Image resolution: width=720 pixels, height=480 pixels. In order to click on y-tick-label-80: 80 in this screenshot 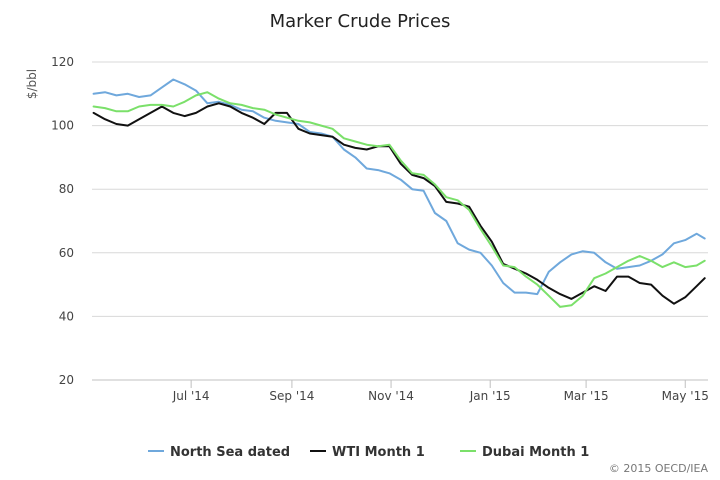, I will do `click(66, 189)`.